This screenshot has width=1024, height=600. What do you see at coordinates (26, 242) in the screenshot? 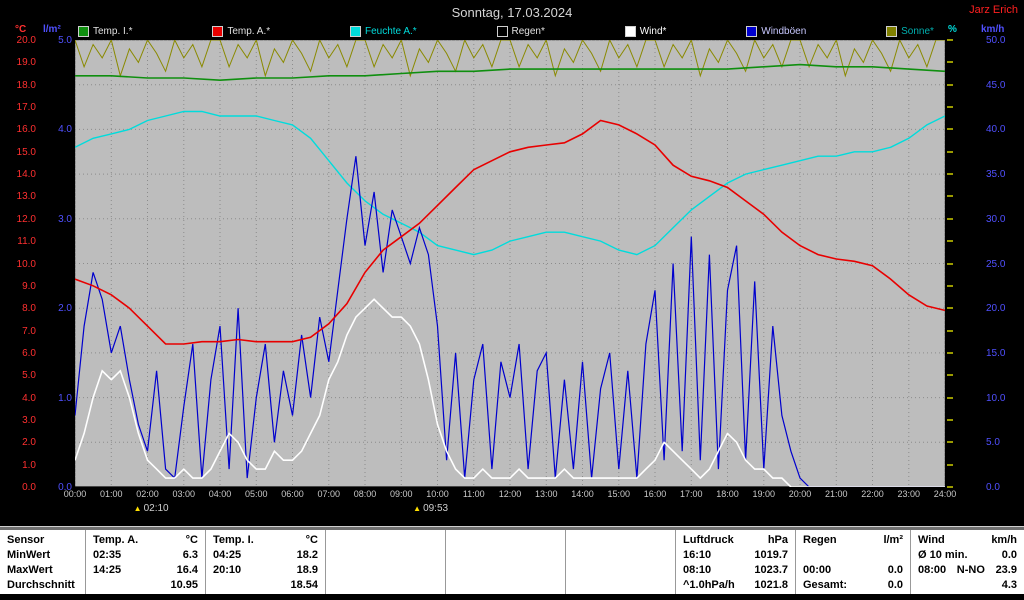
I see `axis-tick-label: 11.0` at bounding box center [26, 242].